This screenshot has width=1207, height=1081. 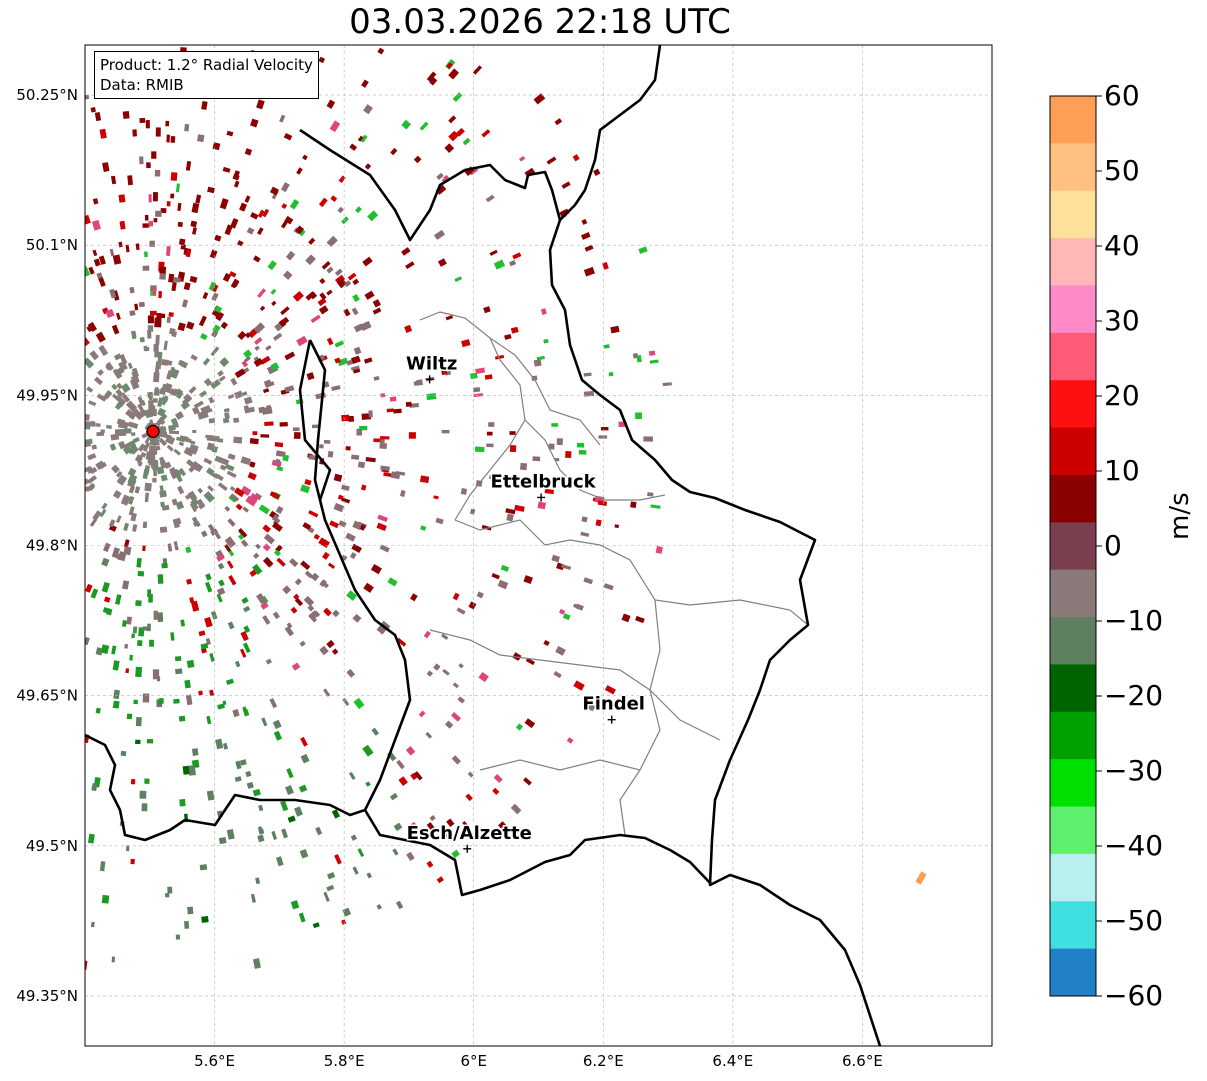 What do you see at coordinates (1134, 770) in the screenshot?
I see `colorbar-tick-label: −30` at bounding box center [1134, 770].